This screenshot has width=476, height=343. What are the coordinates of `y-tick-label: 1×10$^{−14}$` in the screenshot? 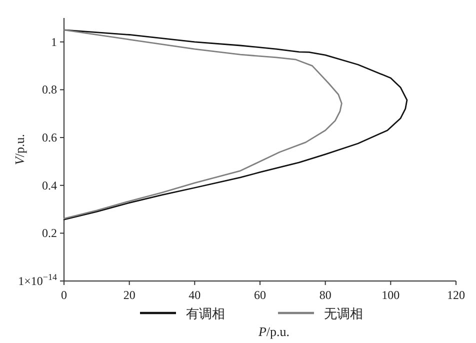 It's located at (38, 280).